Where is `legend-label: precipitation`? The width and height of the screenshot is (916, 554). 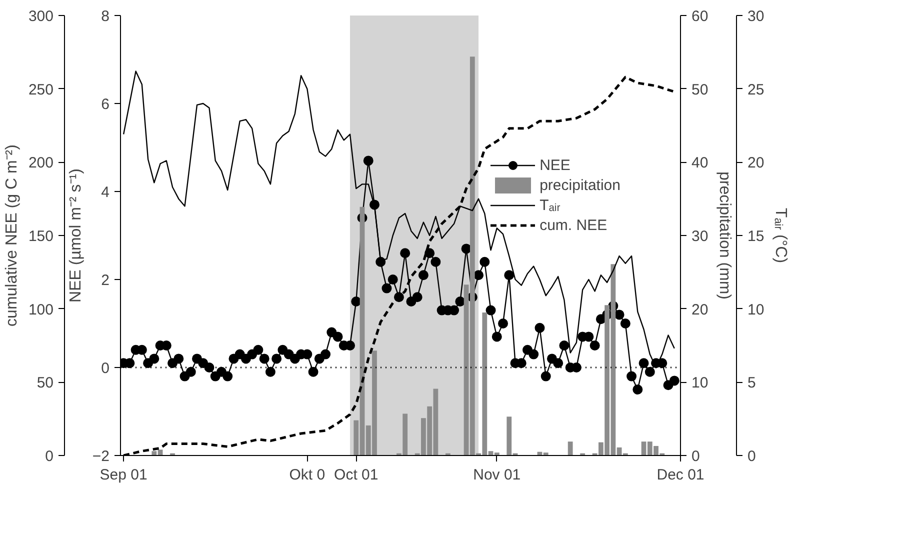
legend-label: precipitation is located at coordinates (580, 185).